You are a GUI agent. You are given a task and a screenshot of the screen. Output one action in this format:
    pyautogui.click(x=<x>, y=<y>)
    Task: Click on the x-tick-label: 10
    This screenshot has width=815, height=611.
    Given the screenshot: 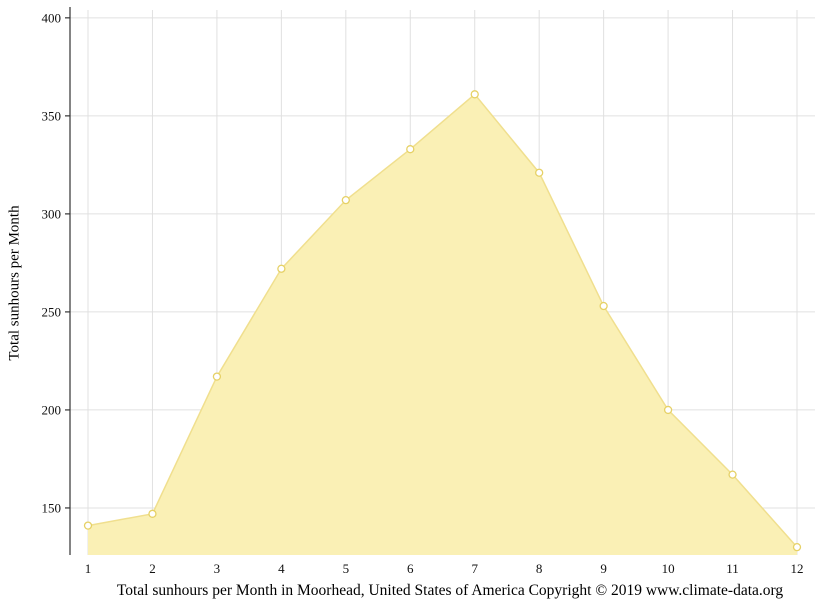 What is the action you would take?
    pyautogui.click(x=668, y=568)
    